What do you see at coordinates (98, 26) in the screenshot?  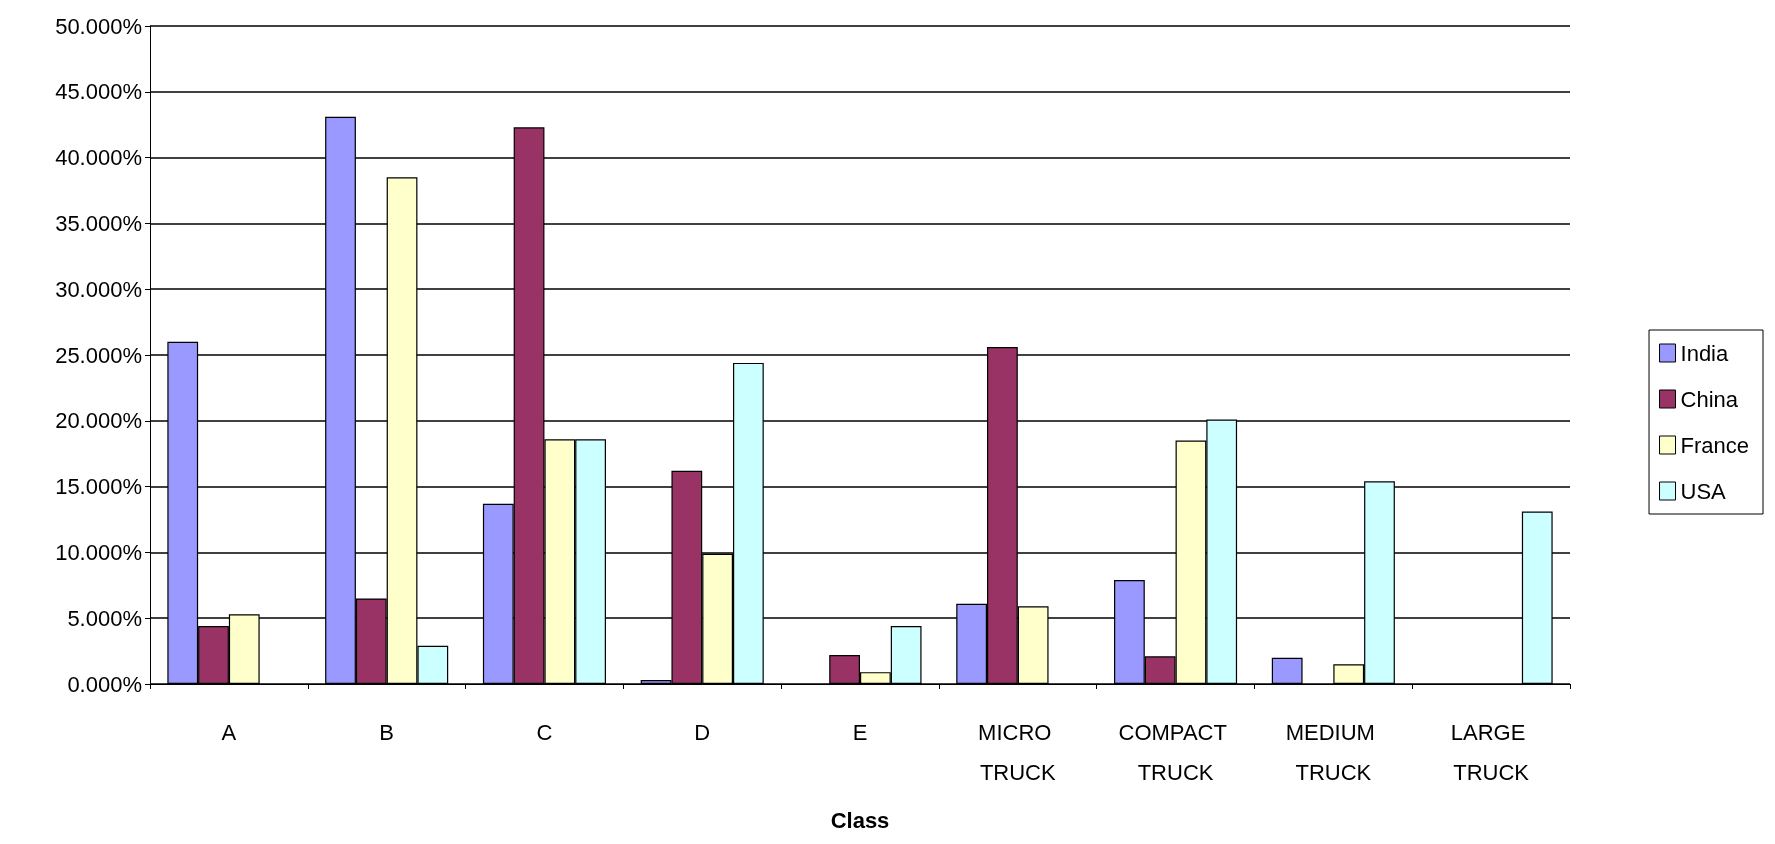 I see `y-tick-label: 50.000%` at bounding box center [98, 26].